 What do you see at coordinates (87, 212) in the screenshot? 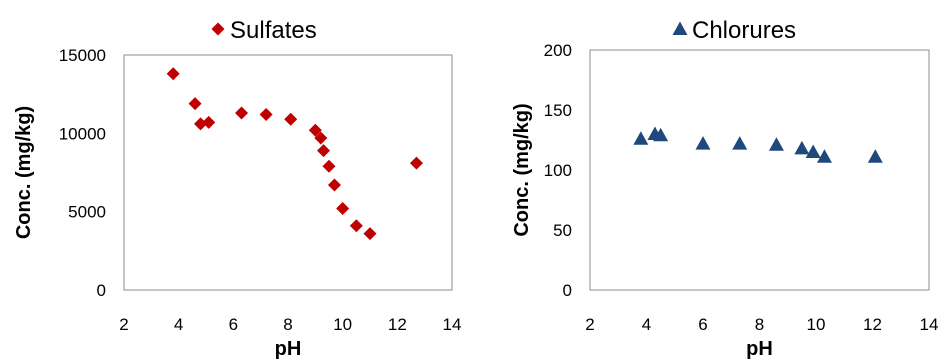
I see `y-tick-label: 5000` at bounding box center [87, 212].